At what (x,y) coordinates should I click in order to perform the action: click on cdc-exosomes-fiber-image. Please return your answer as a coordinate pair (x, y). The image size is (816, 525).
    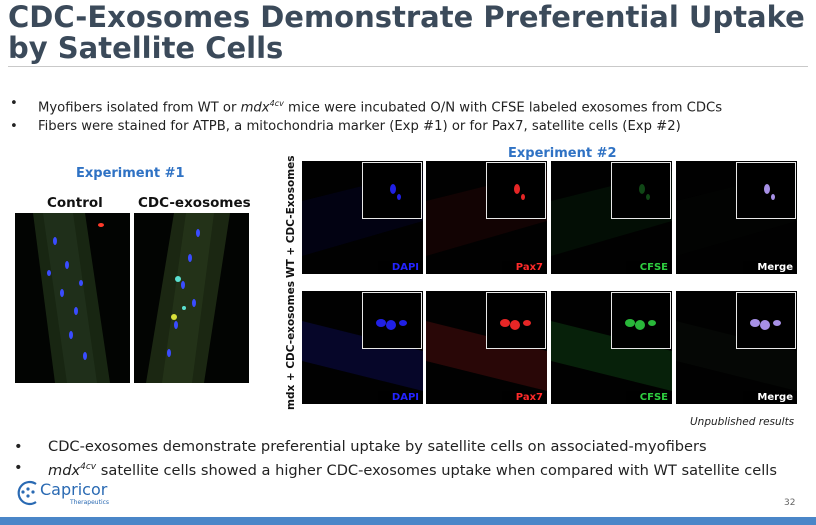
    Looking at the image, I should click on (191, 298).